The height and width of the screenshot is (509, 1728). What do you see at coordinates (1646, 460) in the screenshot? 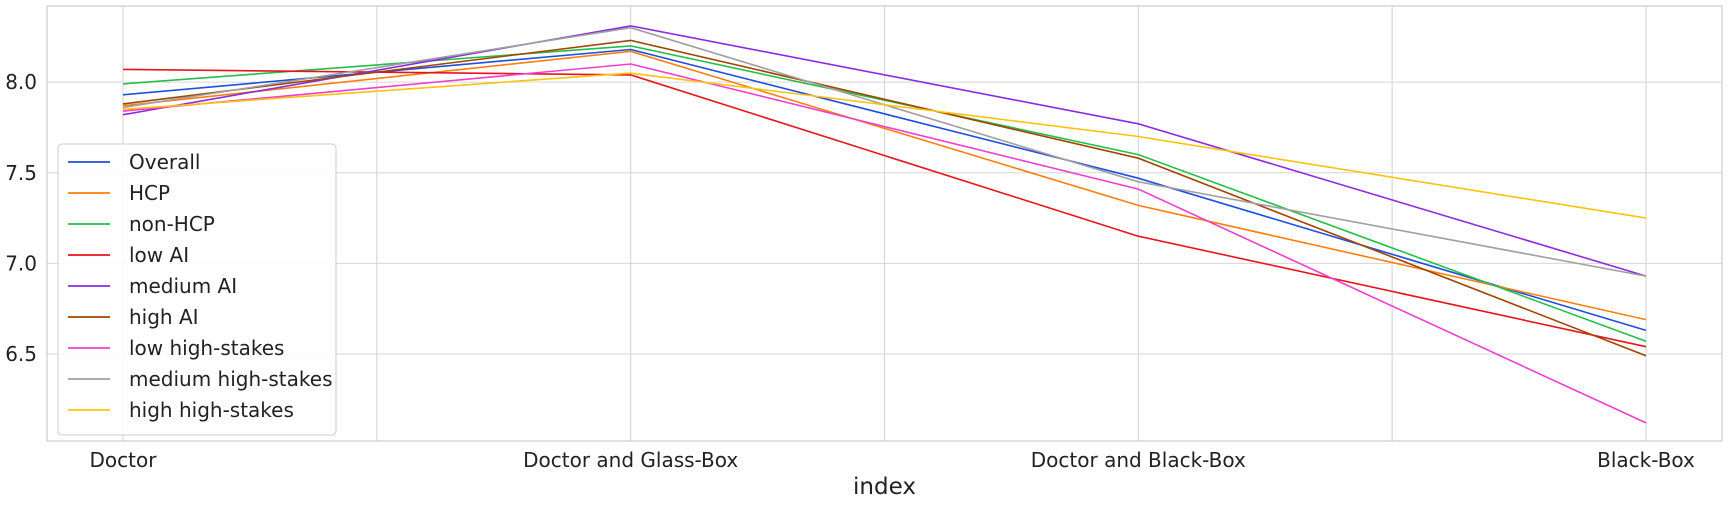
I see `x-tick-label: Black-Box` at bounding box center [1646, 460].